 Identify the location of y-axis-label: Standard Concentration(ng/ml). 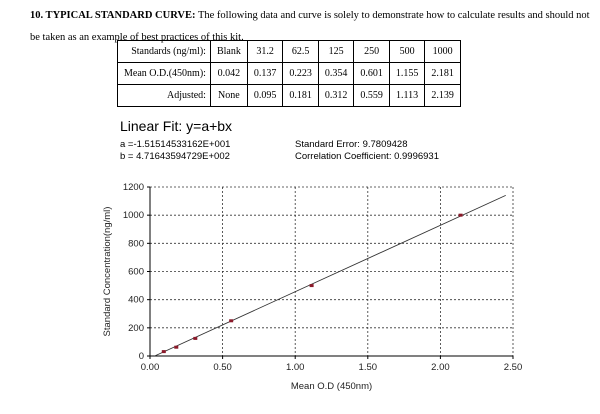
(107, 272).